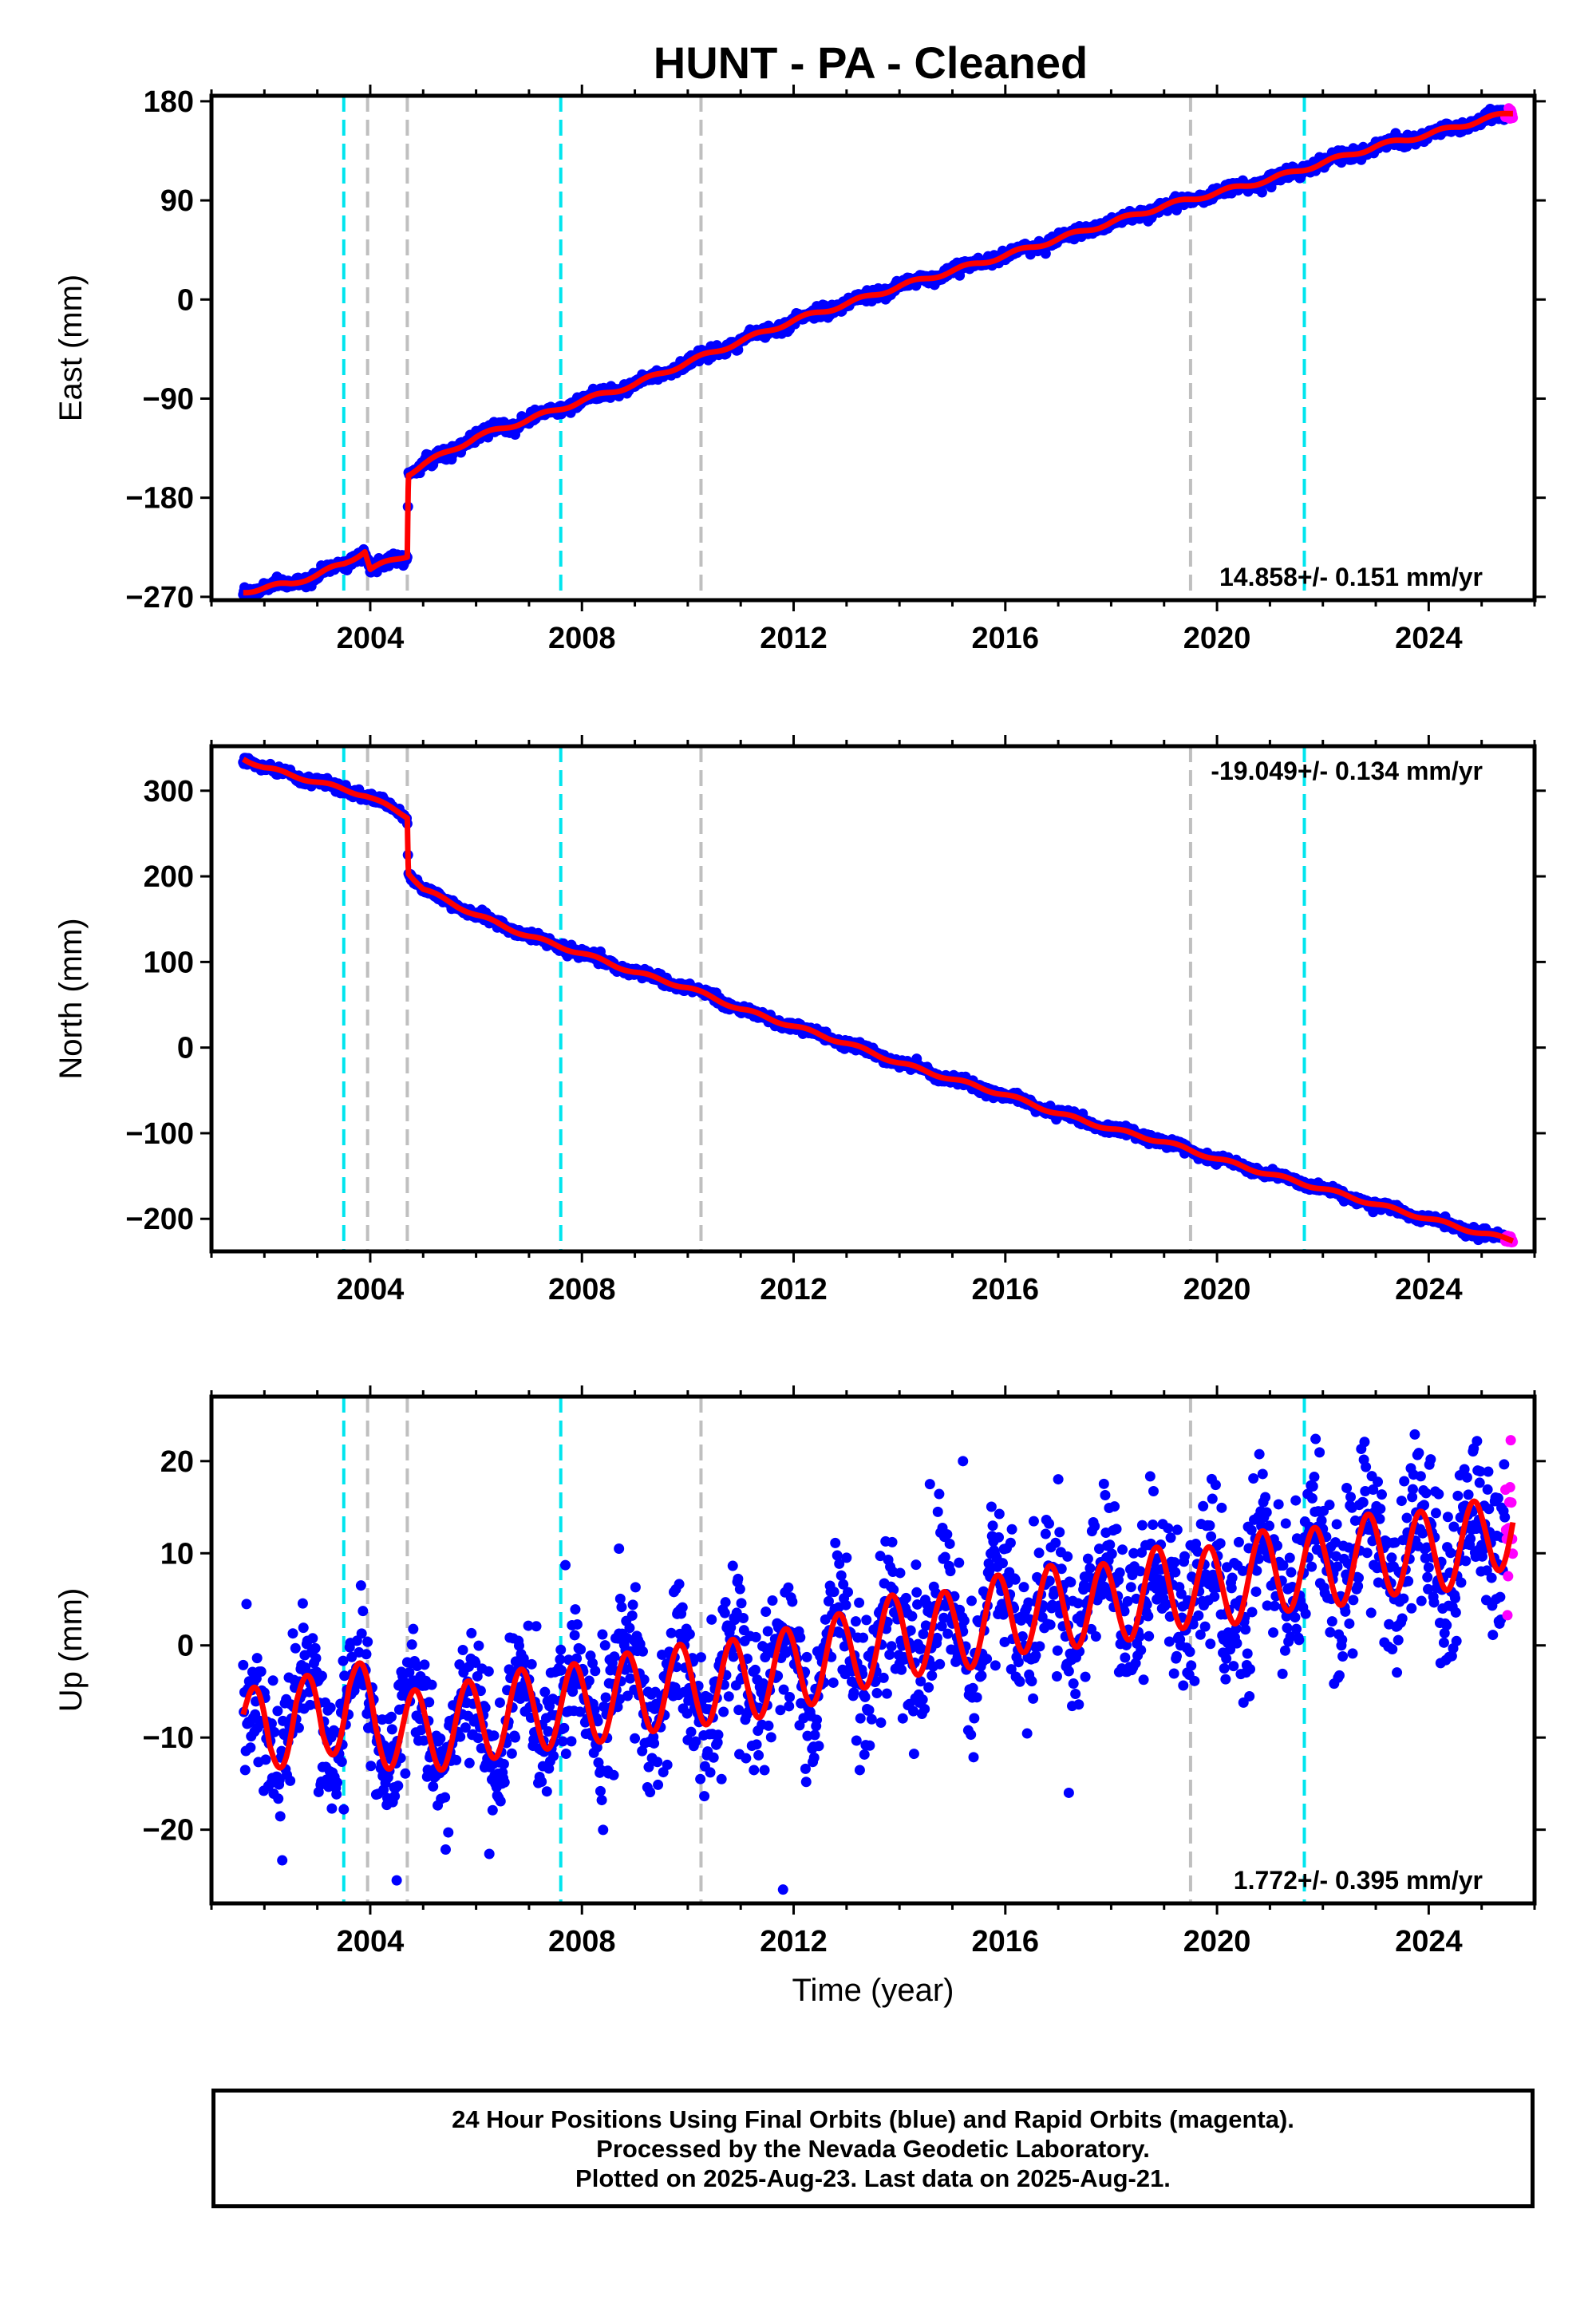 This screenshot has width=1596, height=2316. What do you see at coordinates (71, 348) in the screenshot?
I see `y-axis-label: East (mm)` at bounding box center [71, 348].